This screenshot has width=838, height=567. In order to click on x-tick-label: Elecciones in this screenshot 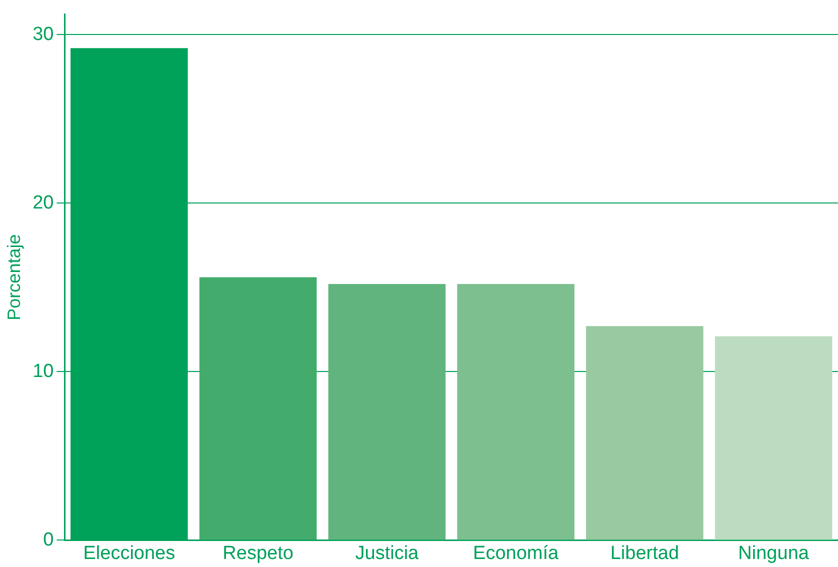, I will do `click(129, 553)`.